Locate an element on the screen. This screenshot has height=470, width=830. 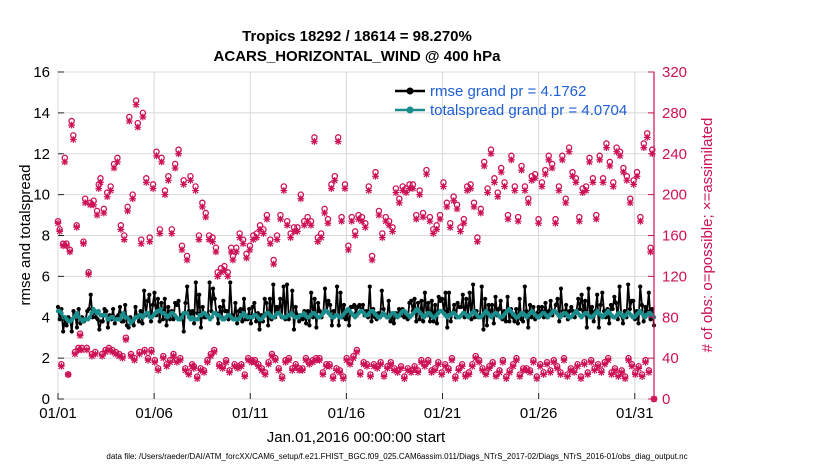
y-left-tick-label: 8 is located at coordinates (46, 236).